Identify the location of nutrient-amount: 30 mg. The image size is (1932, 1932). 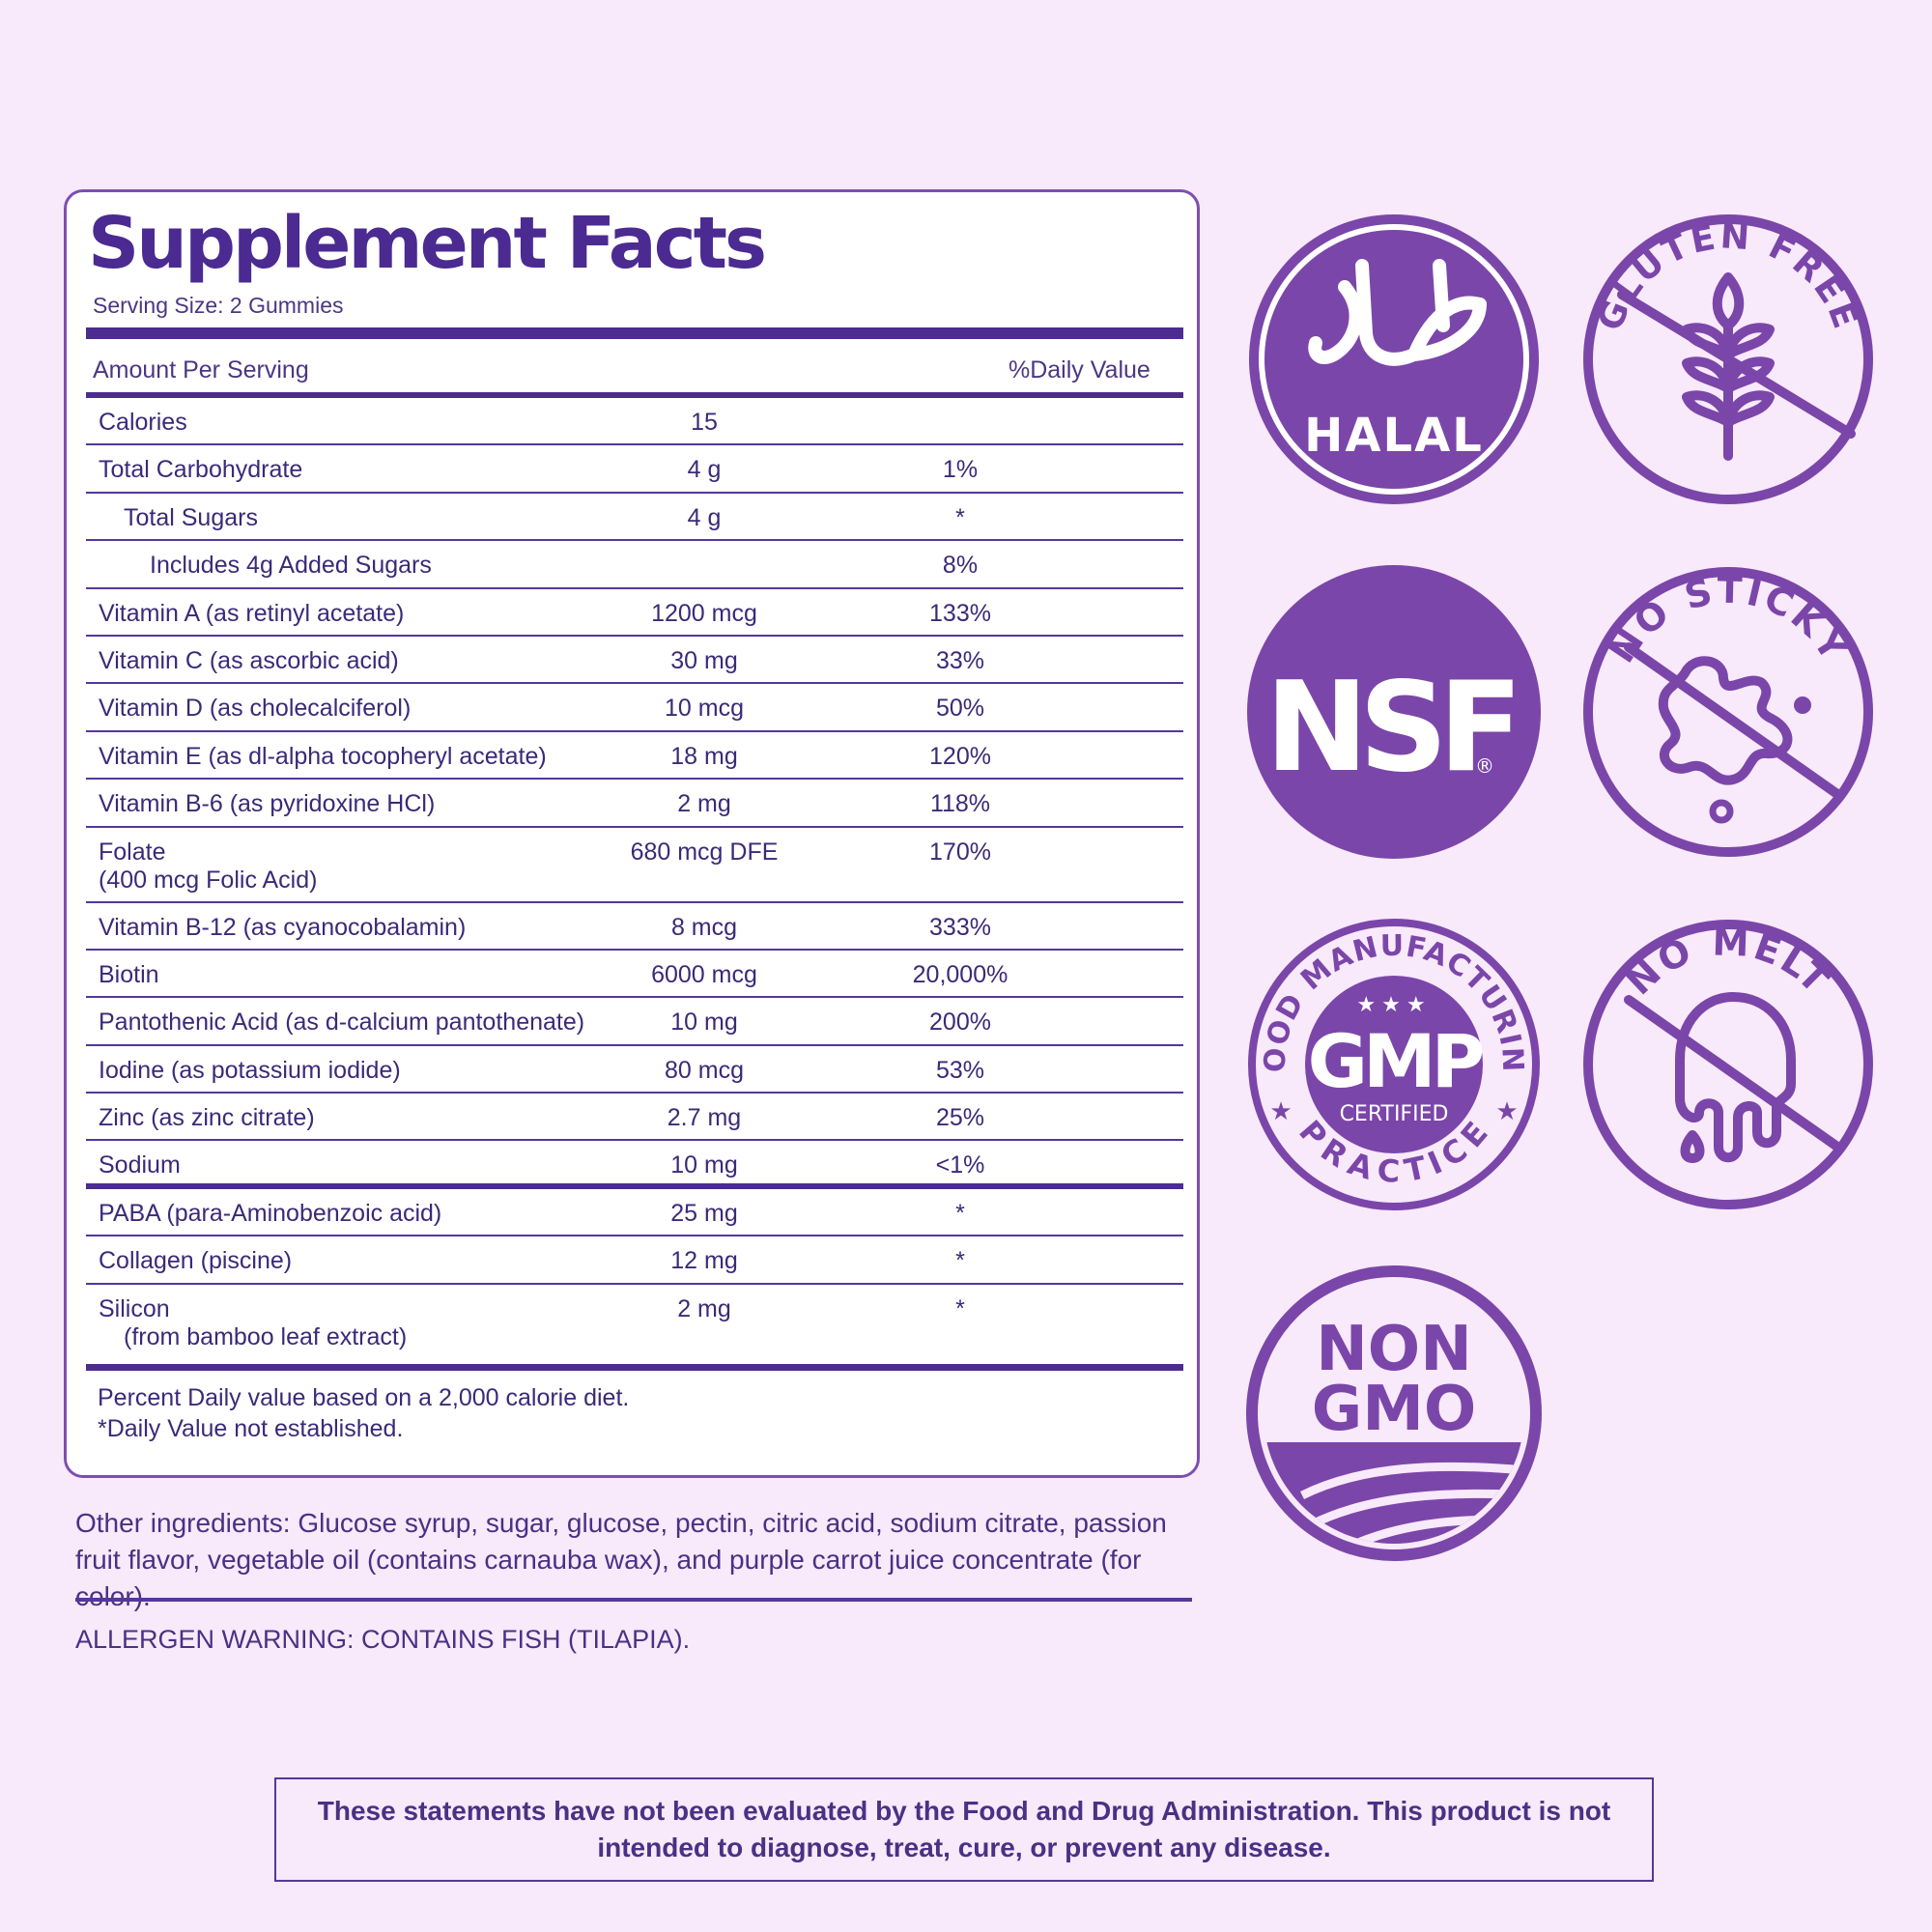
(704, 660).